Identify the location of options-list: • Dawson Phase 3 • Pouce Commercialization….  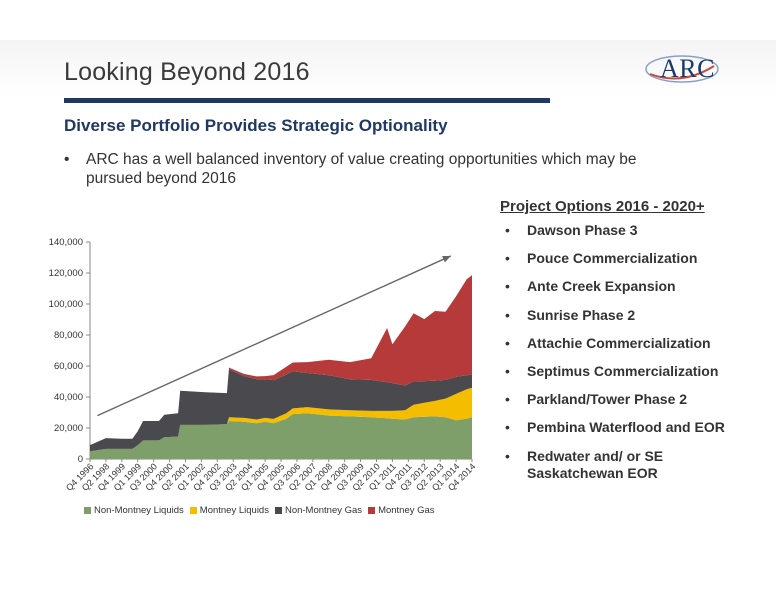
(633, 352).